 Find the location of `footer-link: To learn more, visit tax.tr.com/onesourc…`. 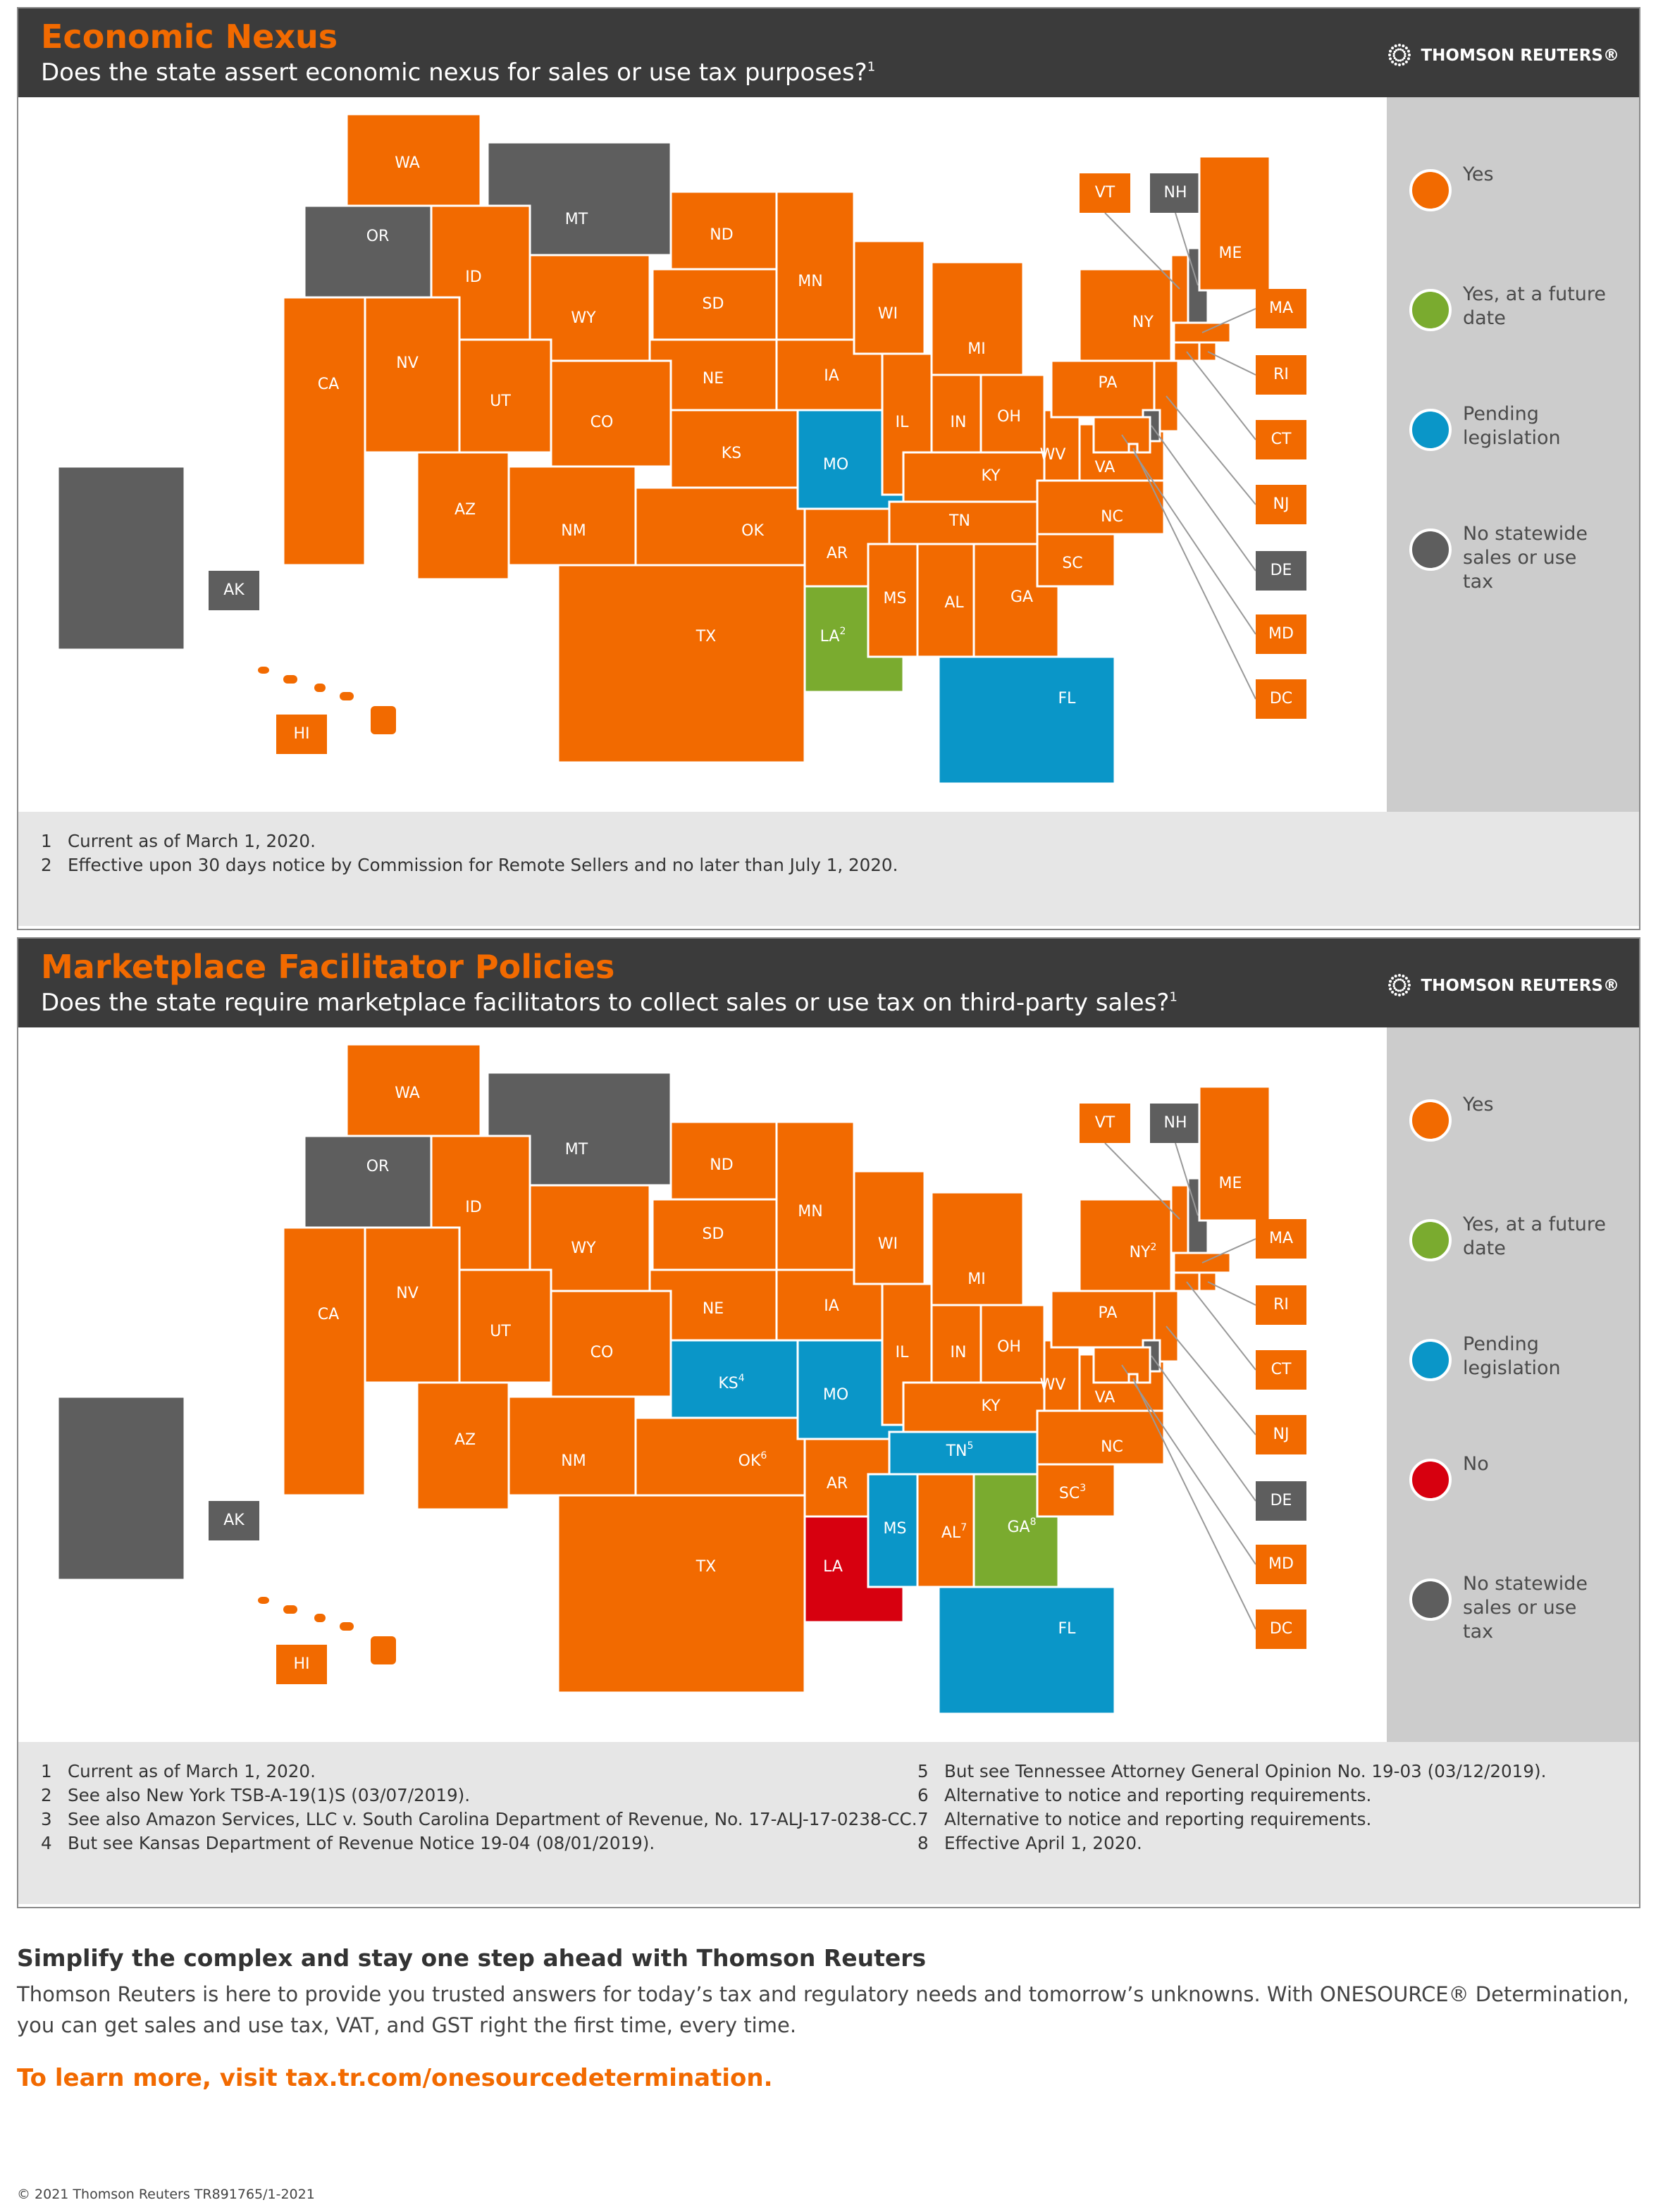

footer-link: To learn more, visit tax.tr.com/onesourc… is located at coordinates (395, 2079).